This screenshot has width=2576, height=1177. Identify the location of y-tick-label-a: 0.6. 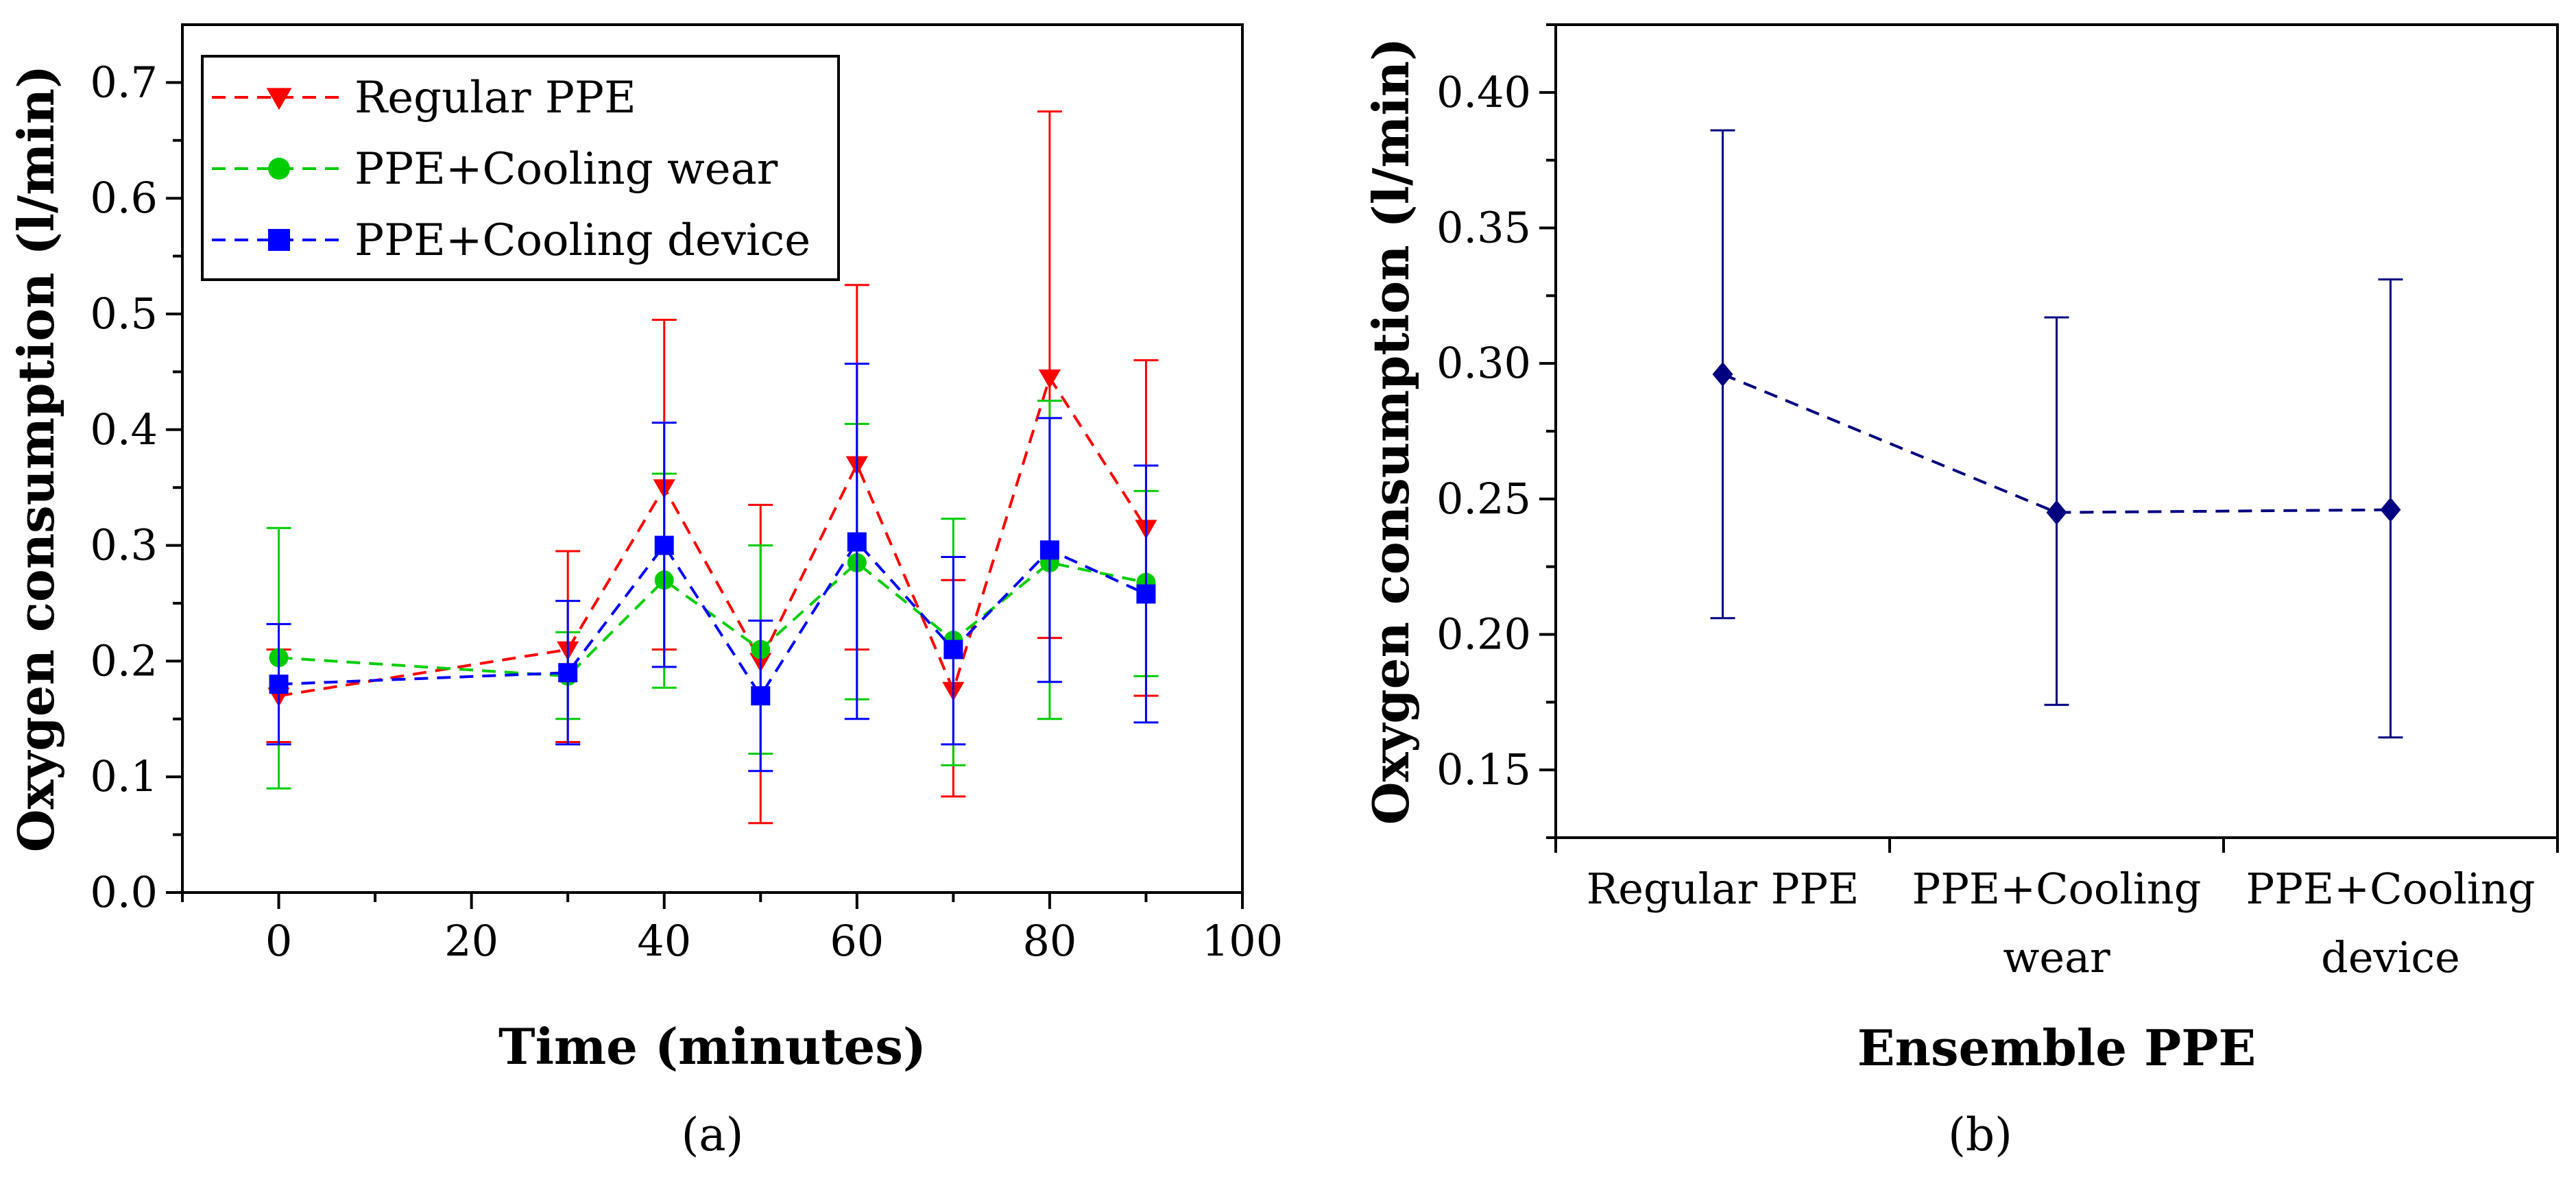
(124, 198).